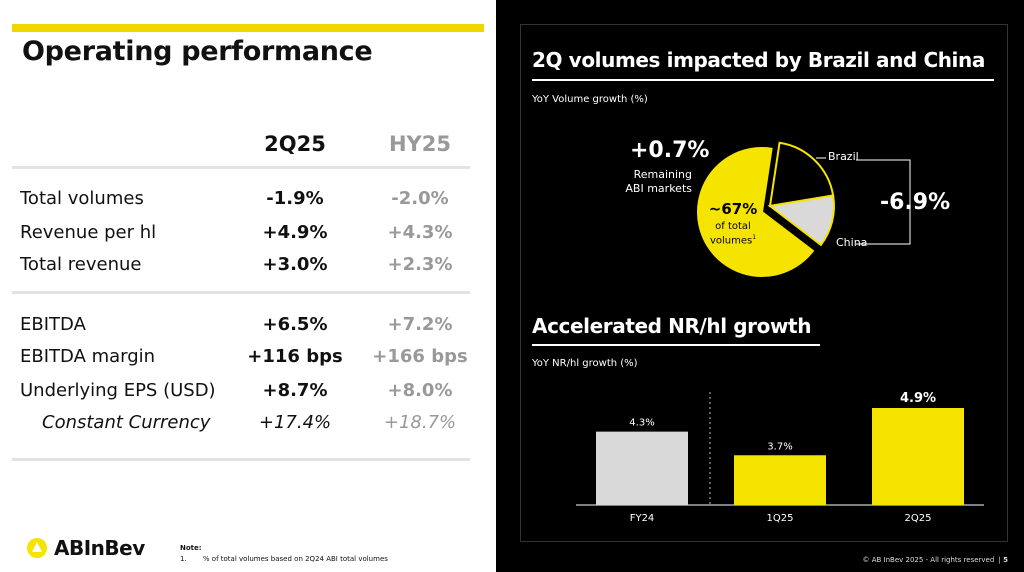 This screenshot has height=572, width=1024. Describe the element at coordinates (852, 242) in the screenshot. I see `china-label: China` at that location.